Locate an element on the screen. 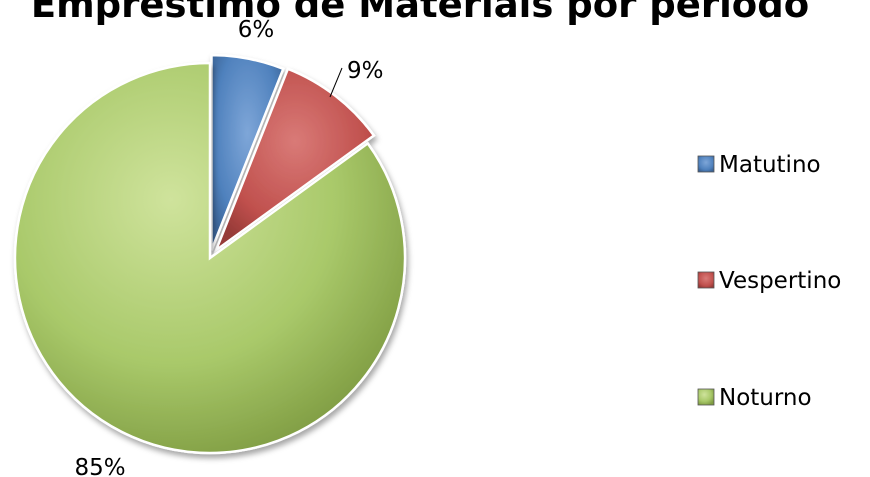 This screenshot has width=870, height=477. legend-label-noturno: Noturno is located at coordinates (765, 398).